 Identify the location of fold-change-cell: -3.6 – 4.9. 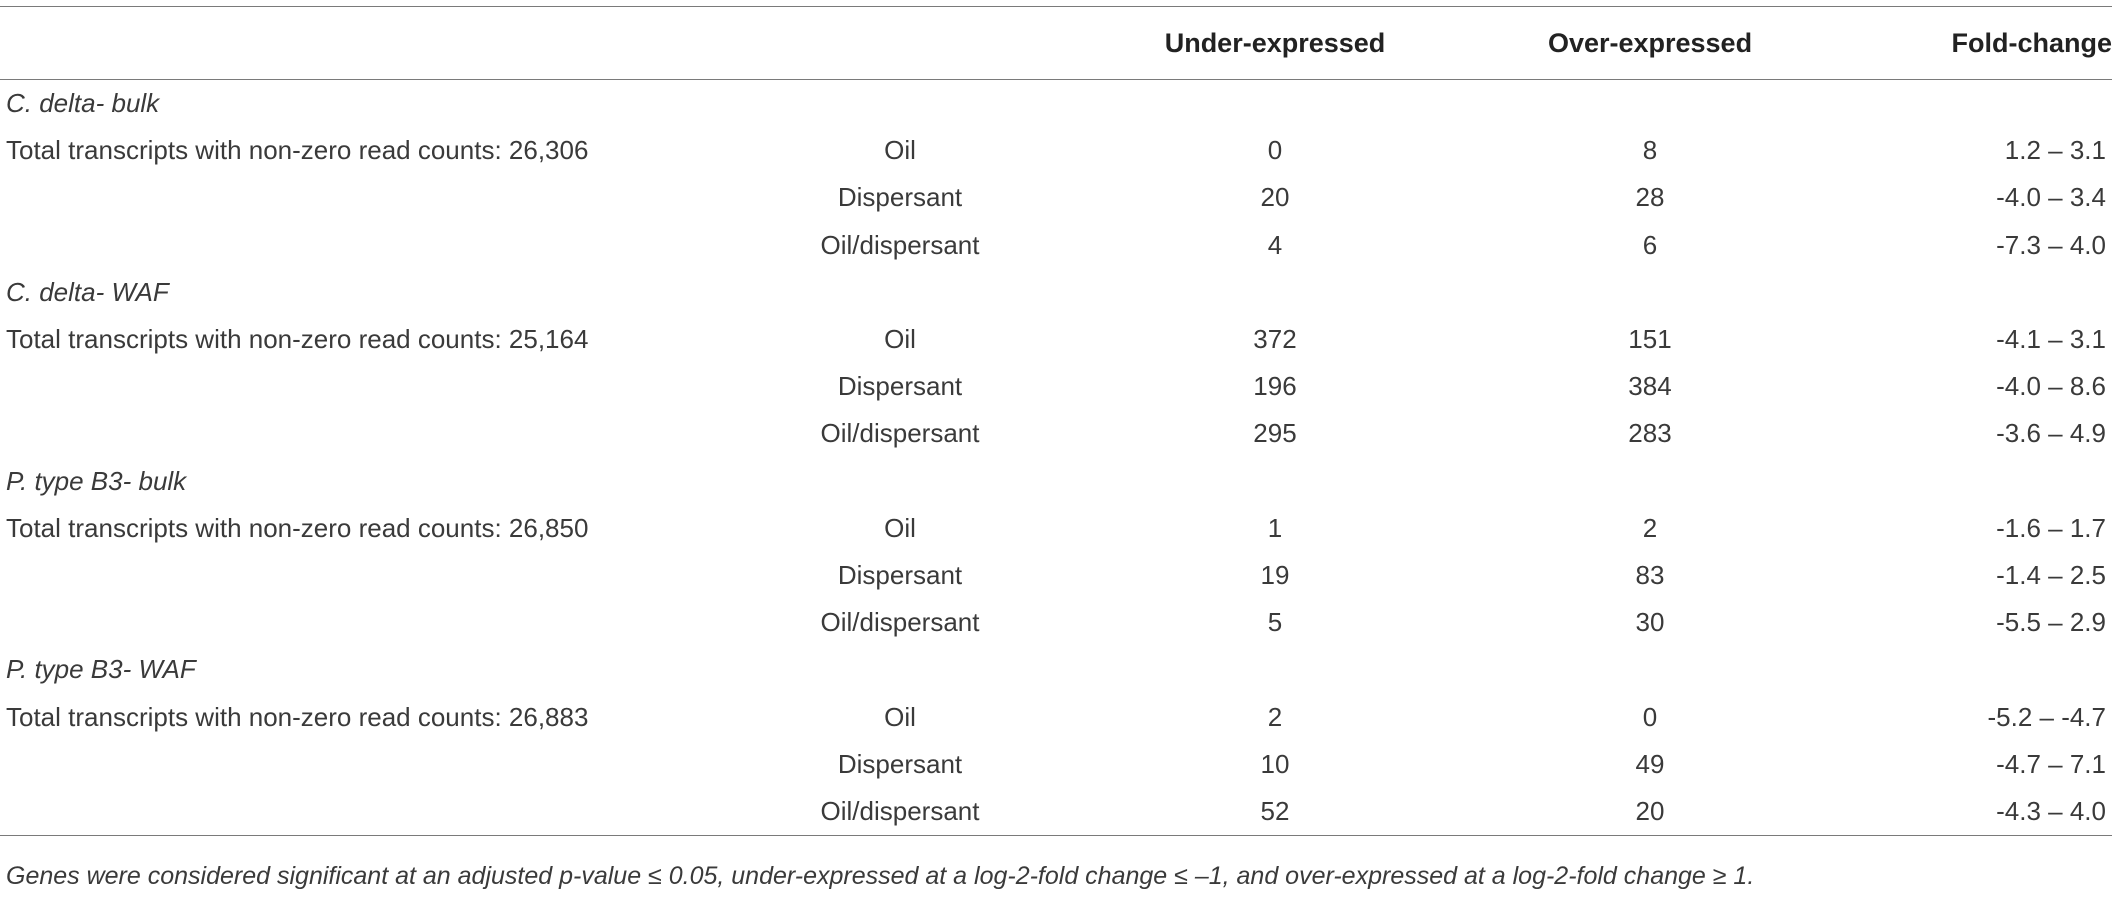
(2051, 433).